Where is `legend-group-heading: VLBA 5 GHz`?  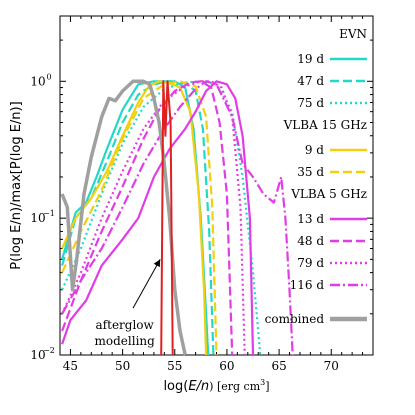 legend-group-heading: VLBA 5 GHz is located at coordinates (328, 194).